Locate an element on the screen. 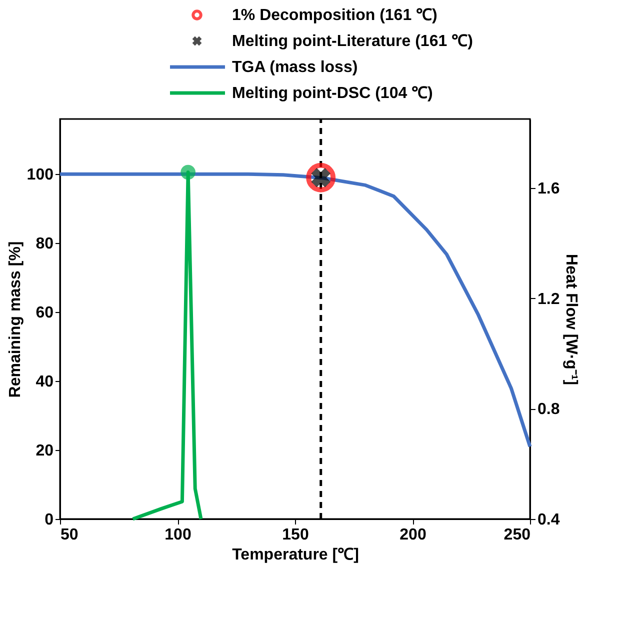  y-tick-label: 60 is located at coordinates (45, 313).